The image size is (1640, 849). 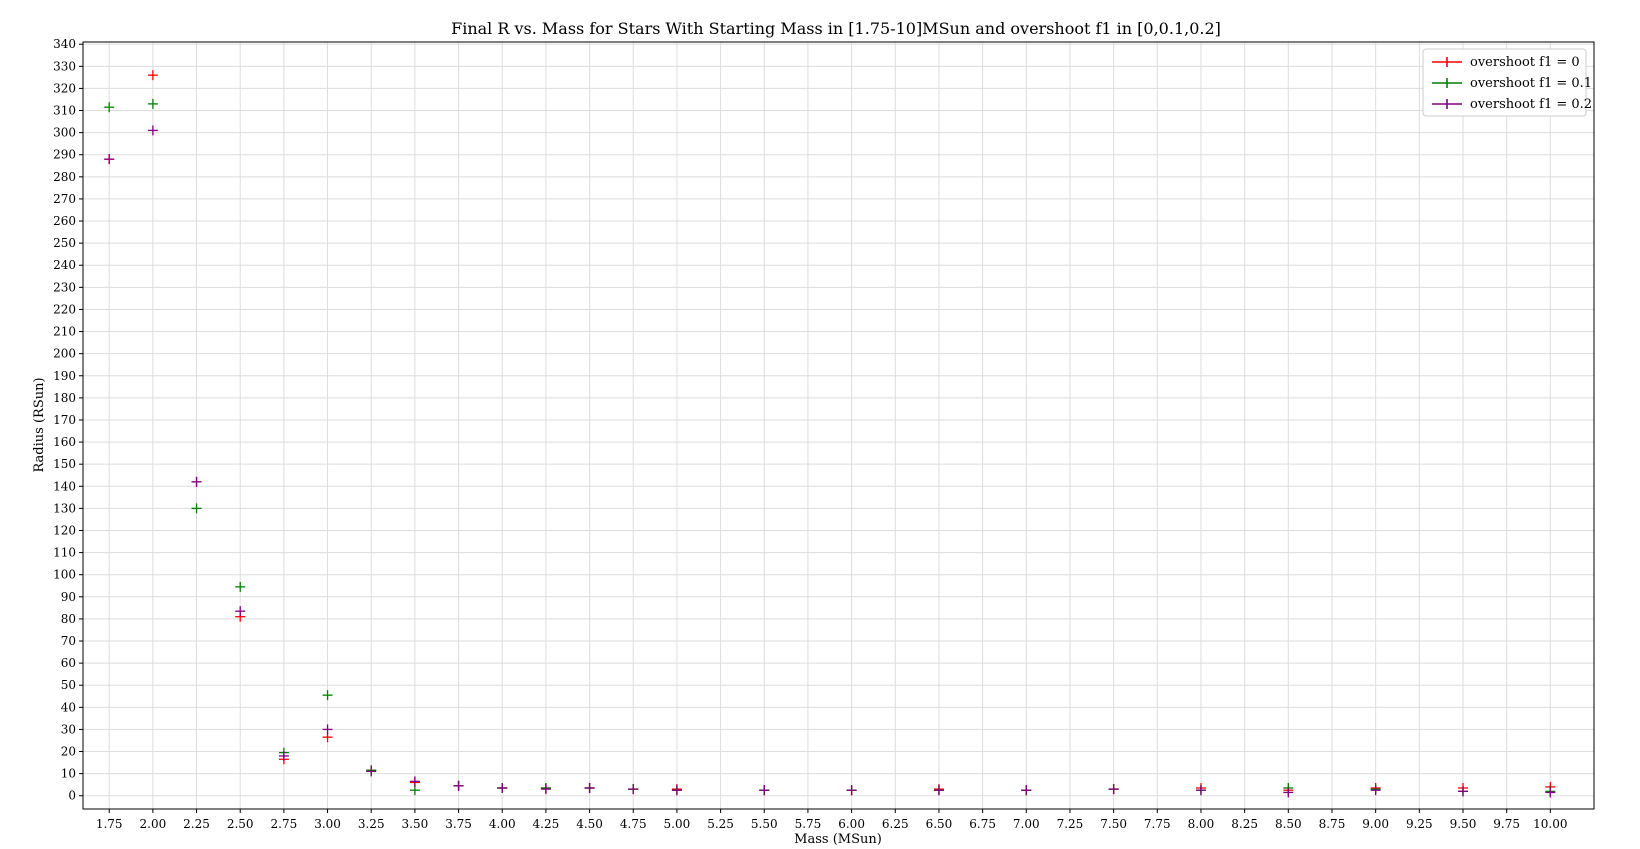 I want to click on y-tick-label: 210, so click(x=64, y=332).